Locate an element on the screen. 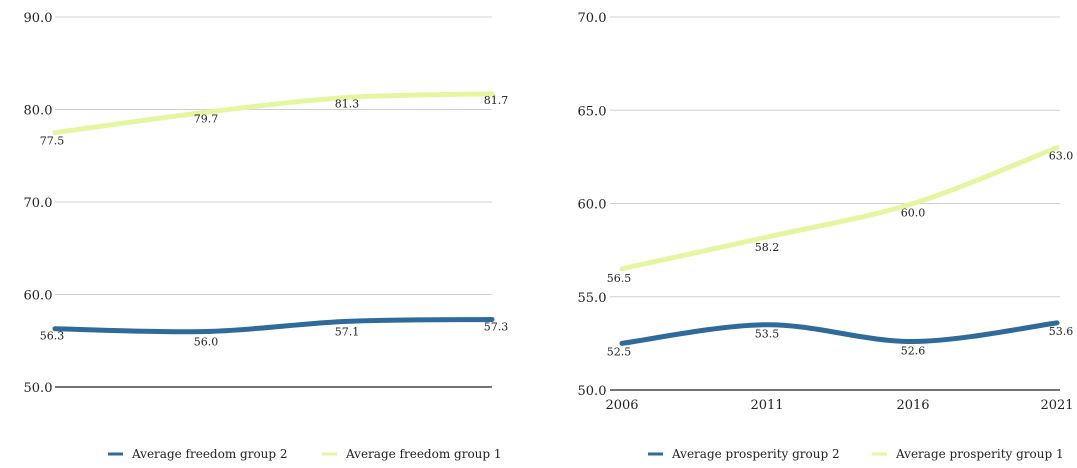 This screenshot has width=1077, height=468. x-tick-prosperity-2011: 2011 is located at coordinates (766, 405).